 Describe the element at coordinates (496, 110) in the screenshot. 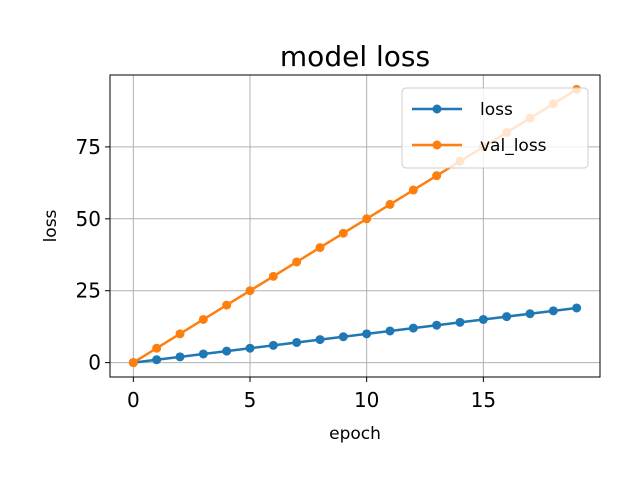

I see `legend-label-loss: loss` at that location.